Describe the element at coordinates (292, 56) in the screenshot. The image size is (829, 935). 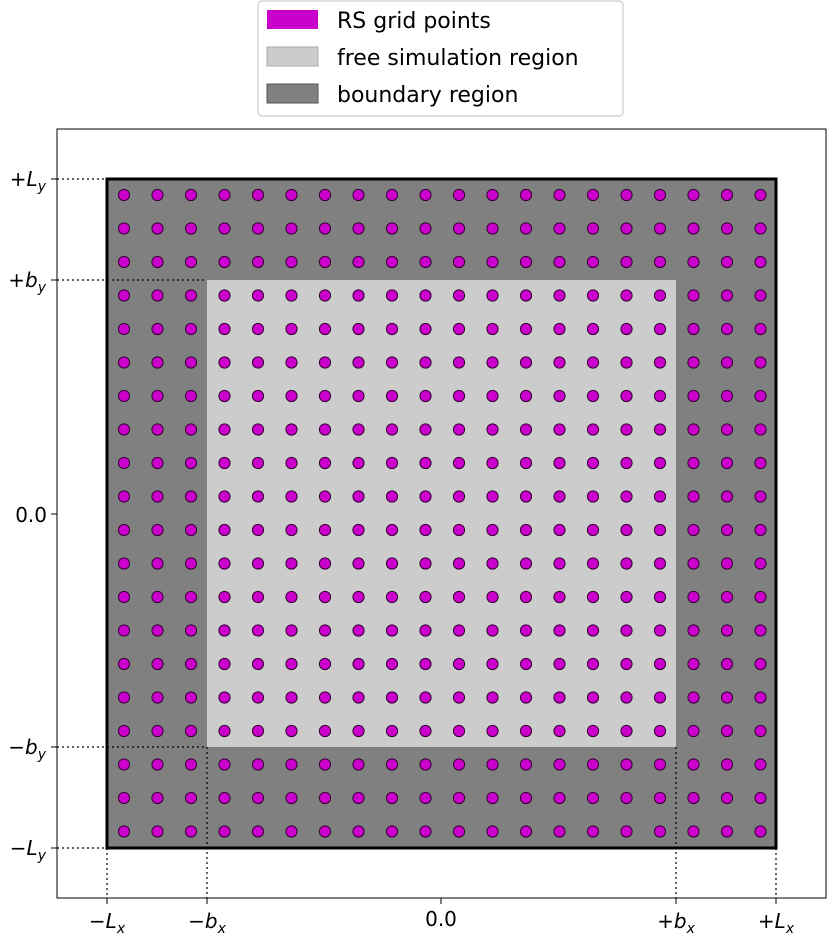
I see `legend-swatch-free-region` at that location.